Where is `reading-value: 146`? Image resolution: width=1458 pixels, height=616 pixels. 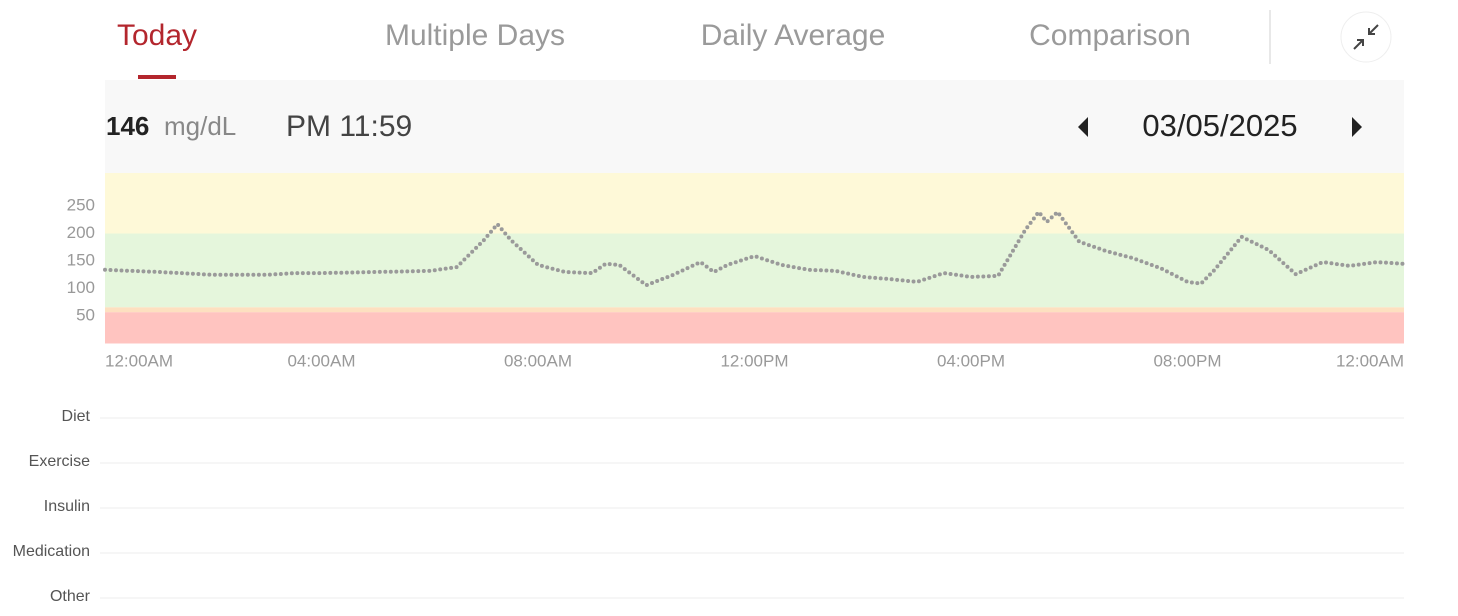 reading-value: 146 is located at coordinates (127, 126).